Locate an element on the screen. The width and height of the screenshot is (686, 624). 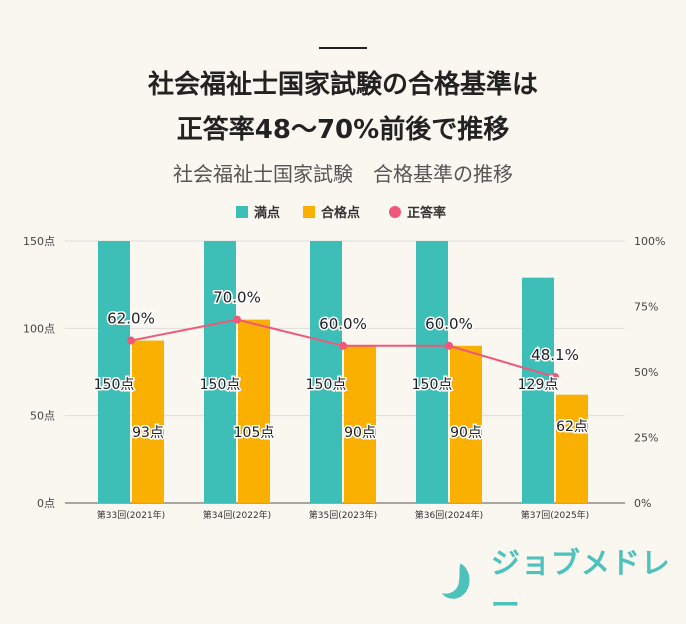
right-tick-label: 25% is located at coordinates (646, 438).